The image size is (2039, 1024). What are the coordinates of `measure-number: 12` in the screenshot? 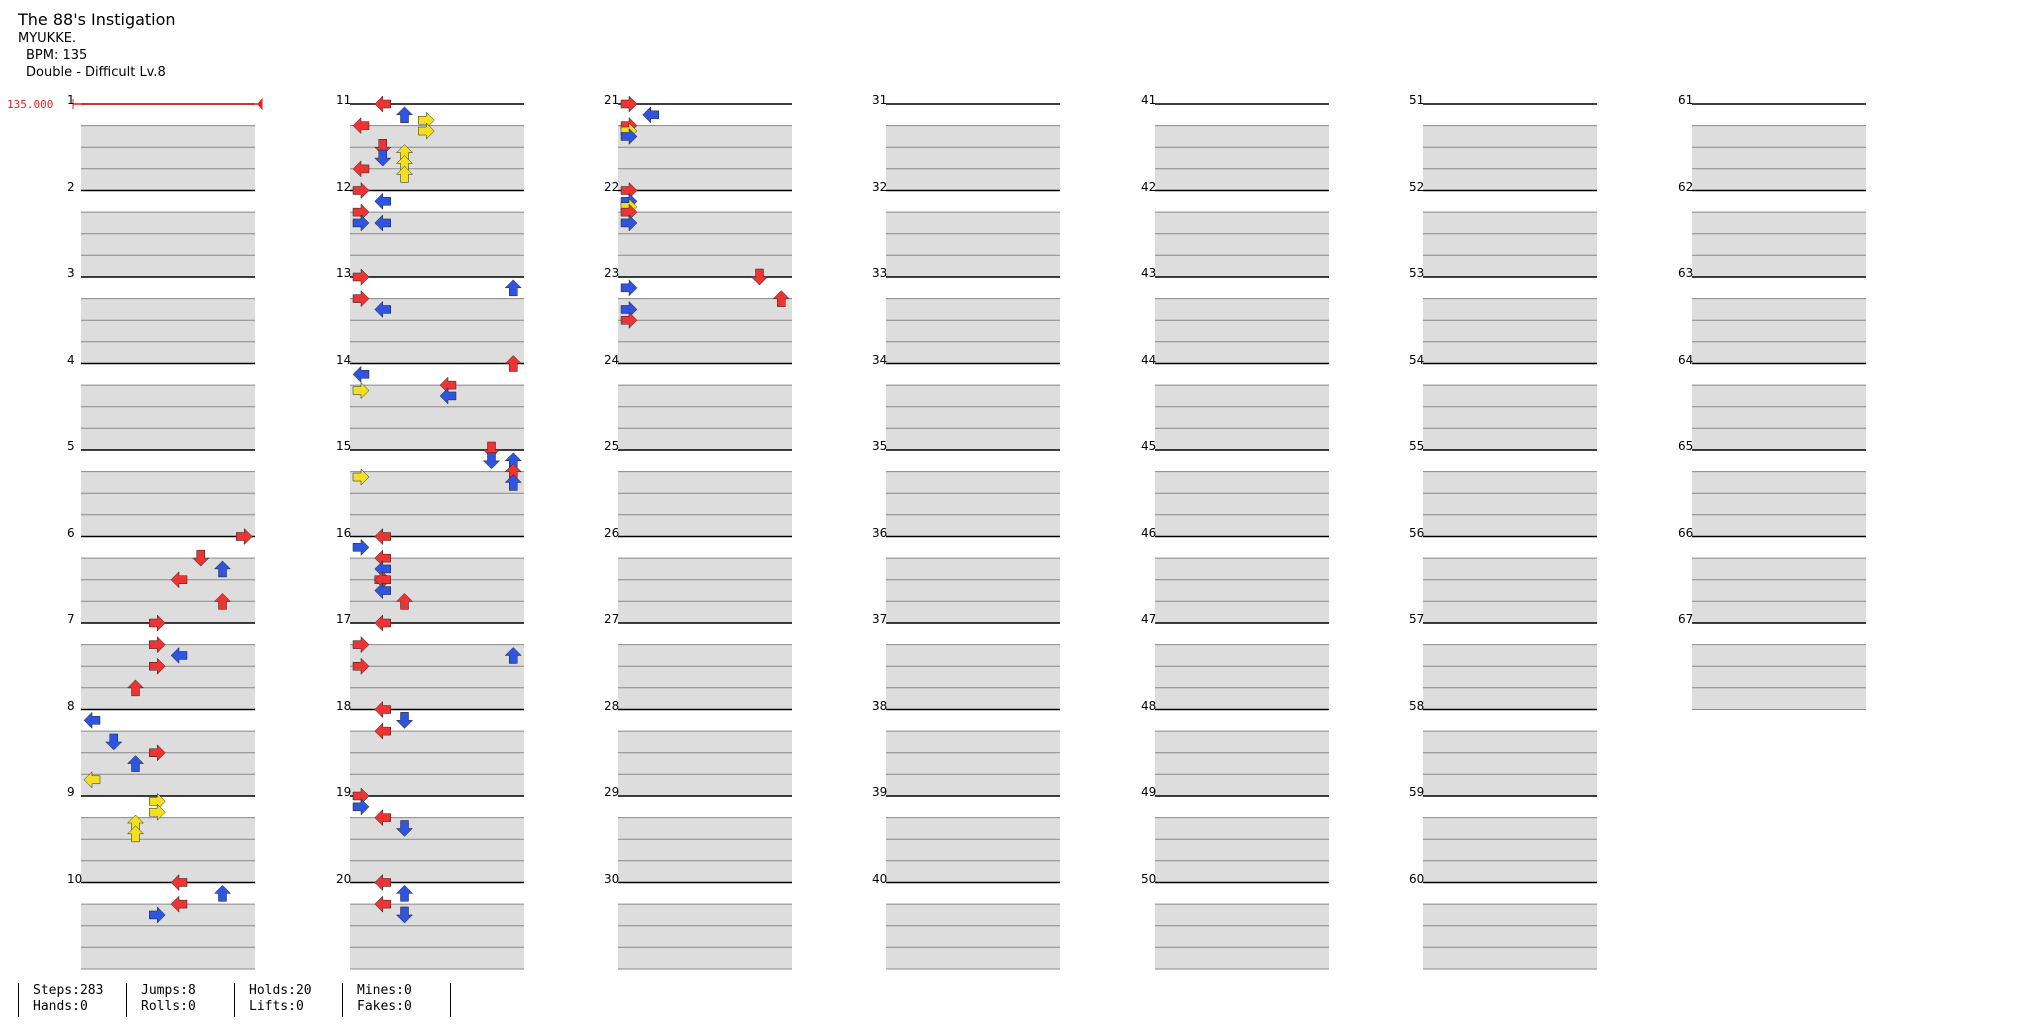 It's located at (344, 186).